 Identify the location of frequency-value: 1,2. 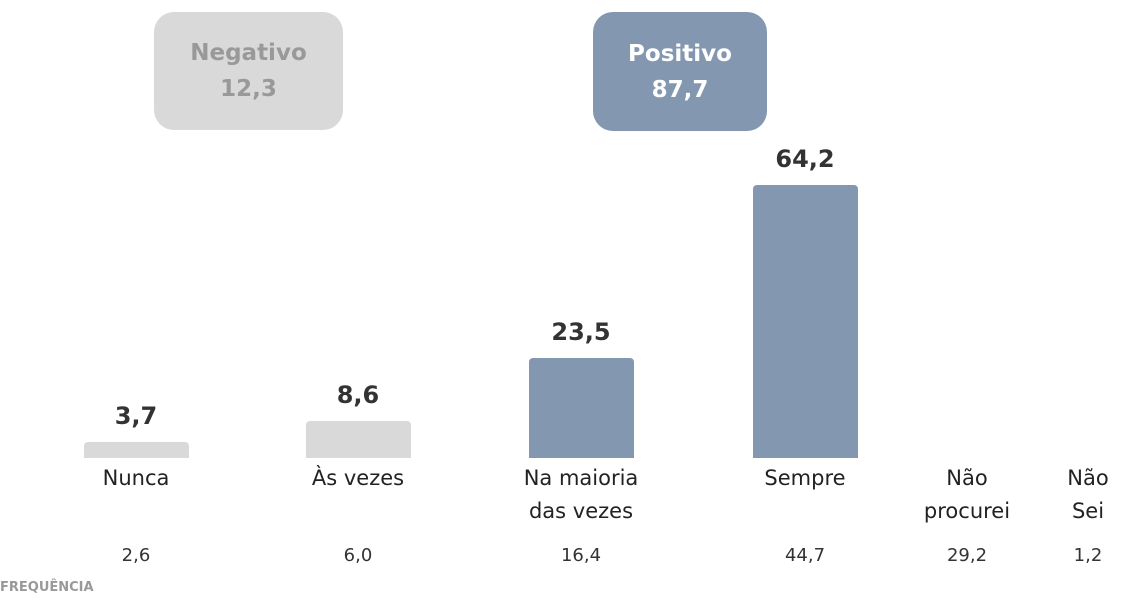
(1088, 555).